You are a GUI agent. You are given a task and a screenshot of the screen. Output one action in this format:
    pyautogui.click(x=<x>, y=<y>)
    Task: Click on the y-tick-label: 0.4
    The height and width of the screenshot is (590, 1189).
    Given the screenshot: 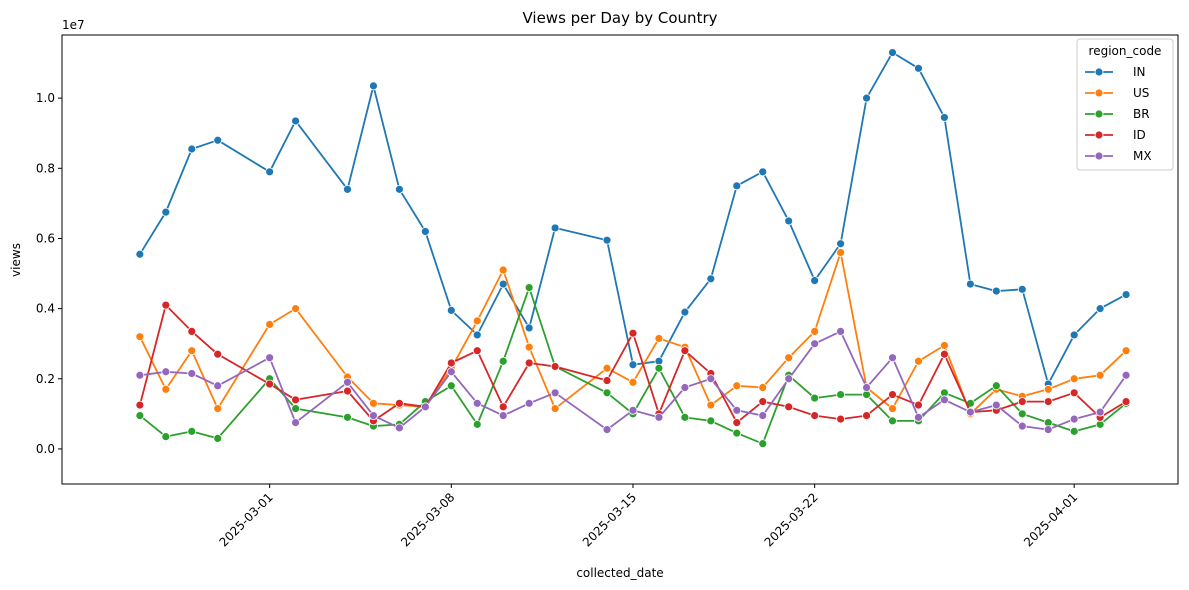 What is the action you would take?
    pyautogui.click(x=45, y=309)
    